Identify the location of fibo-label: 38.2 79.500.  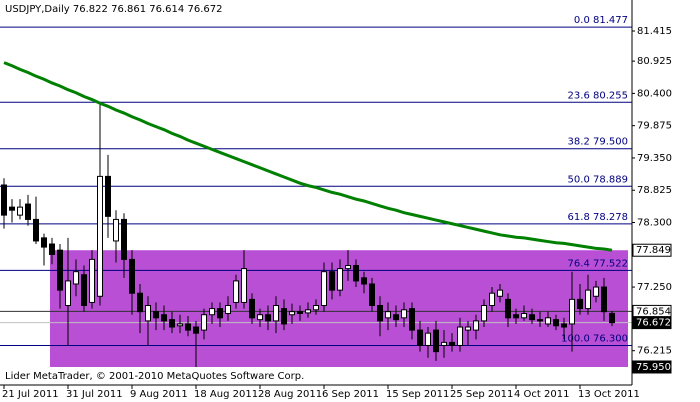
(598, 142).